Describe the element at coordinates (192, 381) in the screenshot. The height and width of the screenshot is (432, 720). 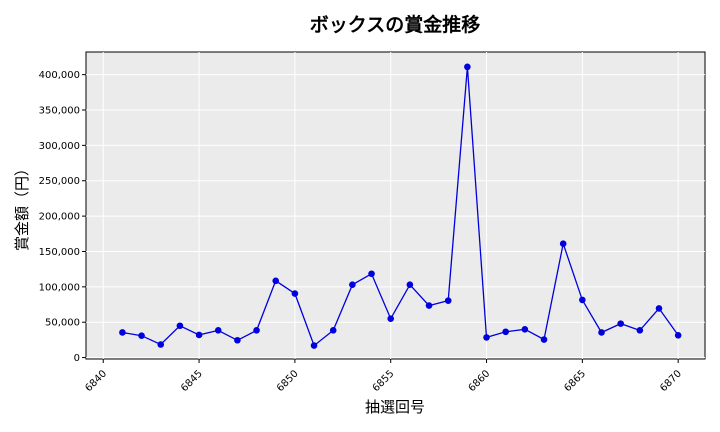
I see `x-tick-label: 6845` at that location.